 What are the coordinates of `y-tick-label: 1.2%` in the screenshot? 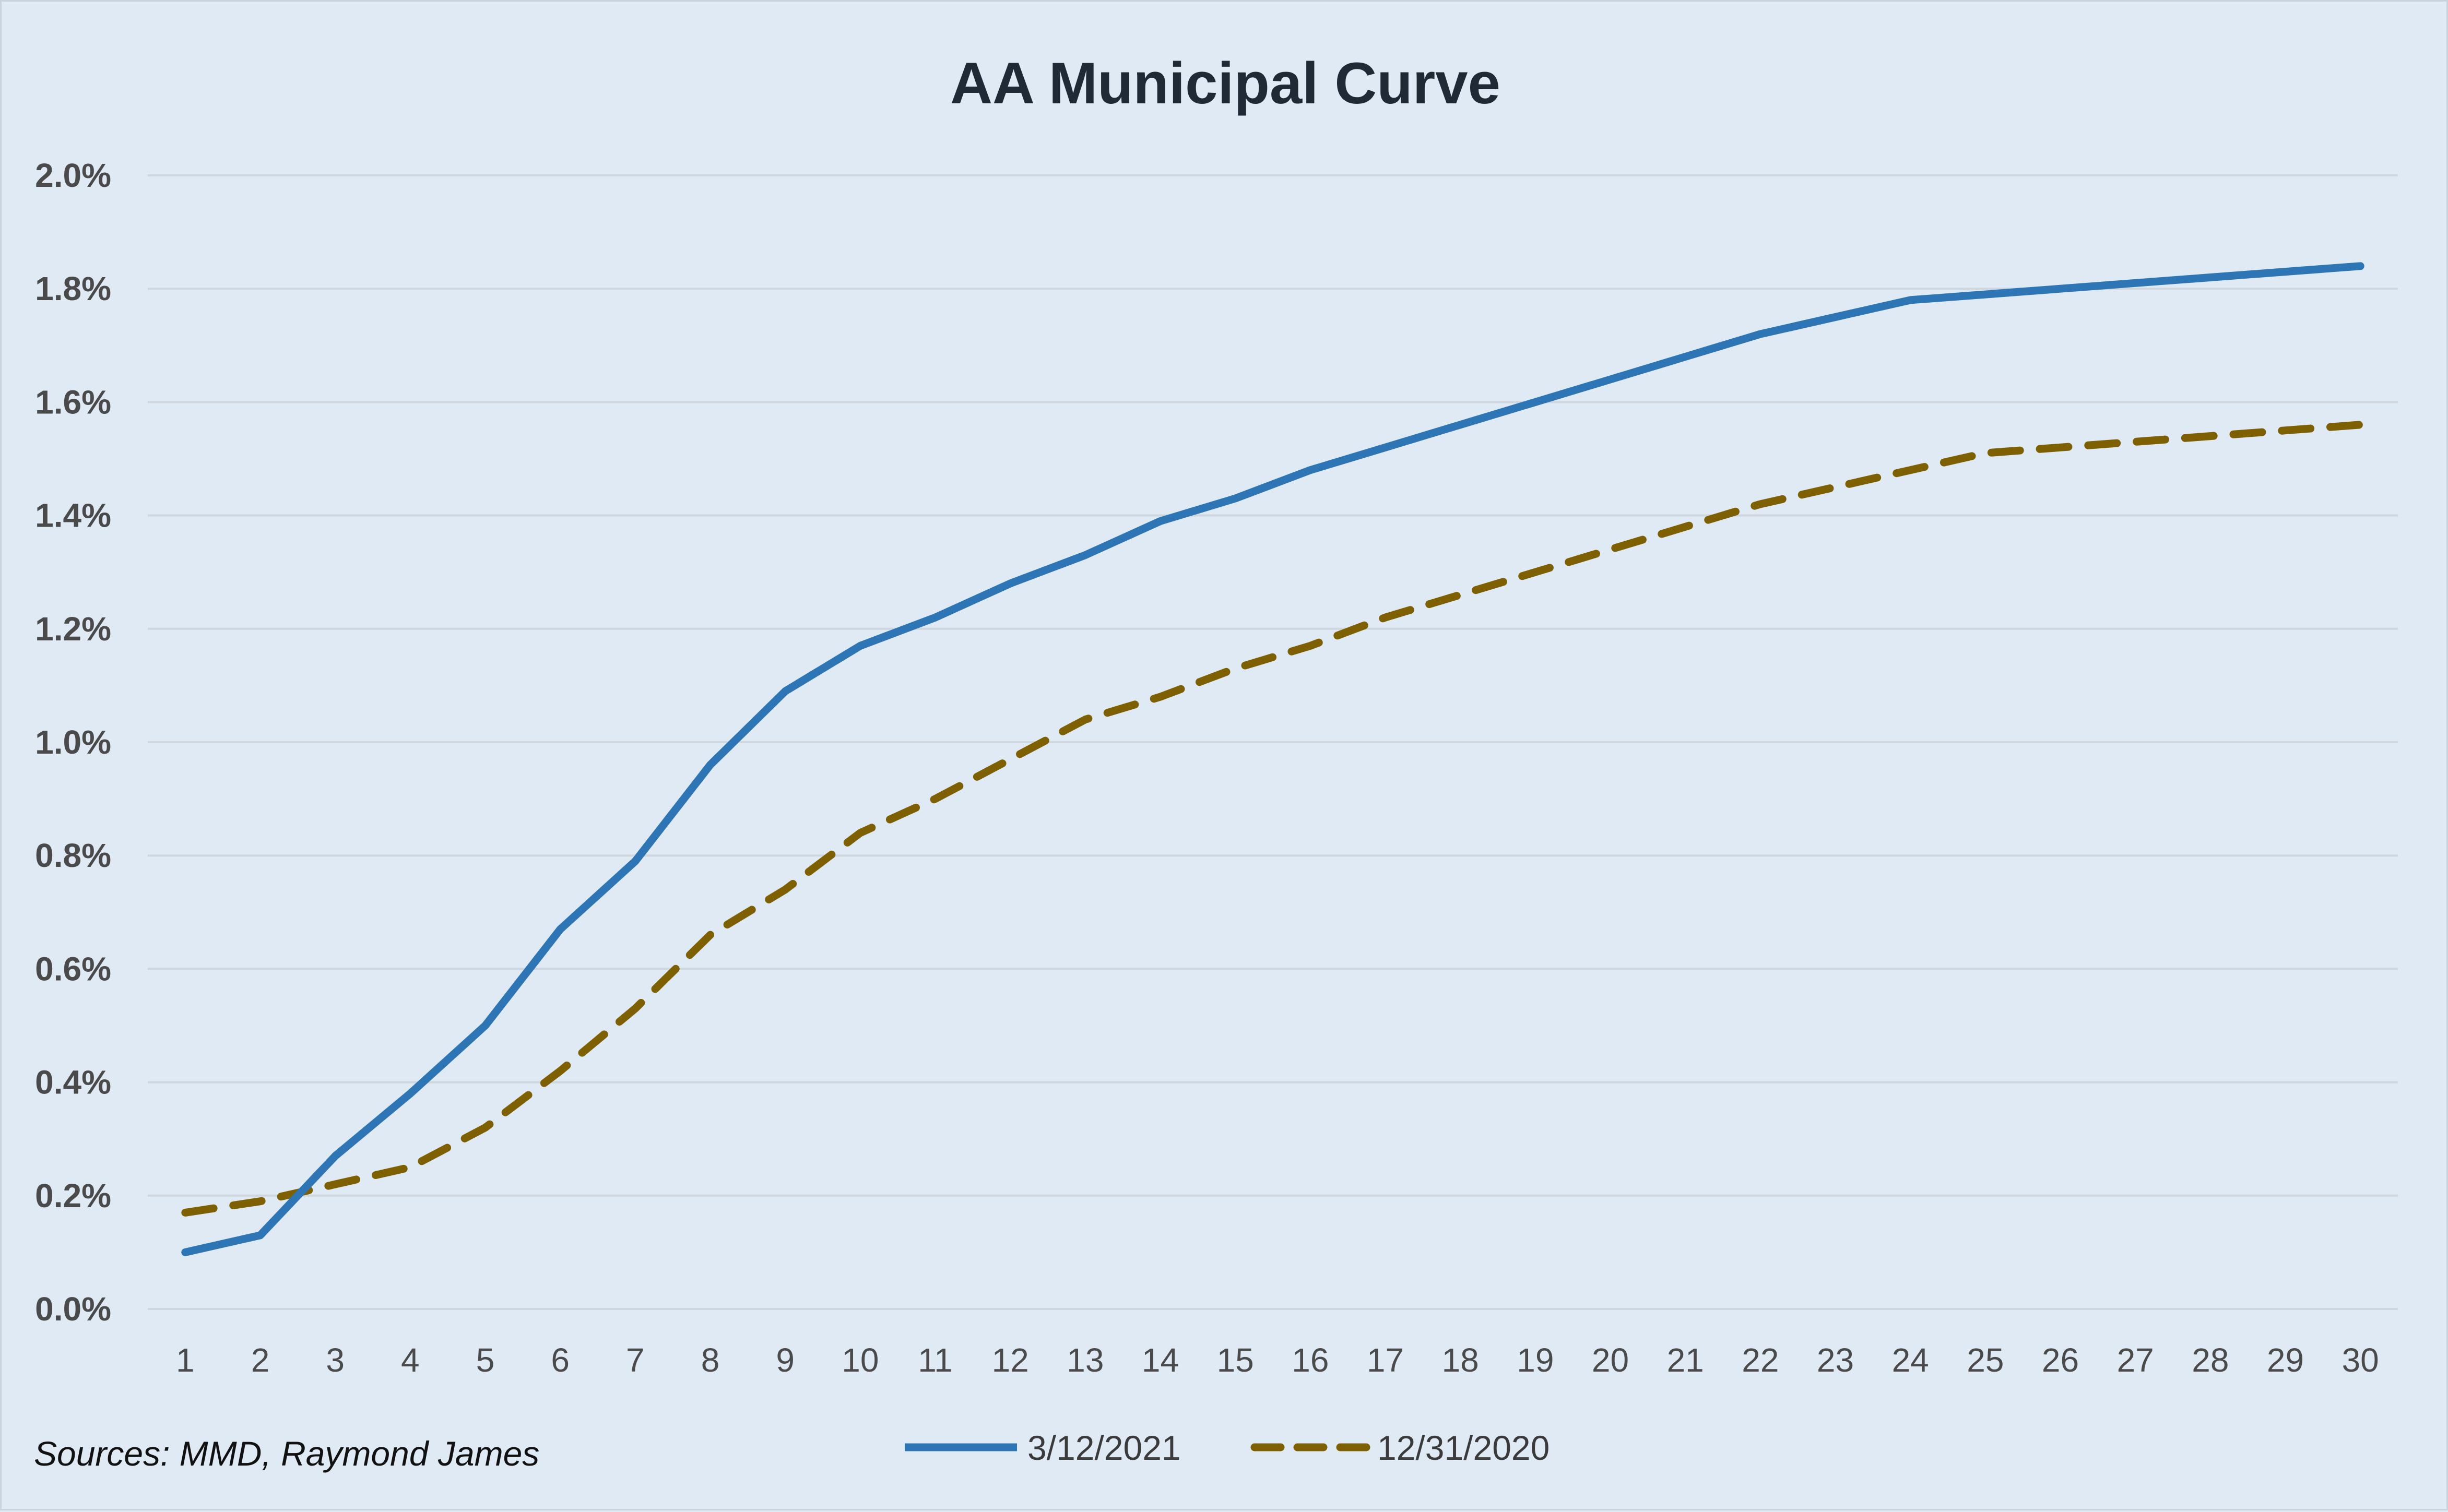 It's located at (73, 629).